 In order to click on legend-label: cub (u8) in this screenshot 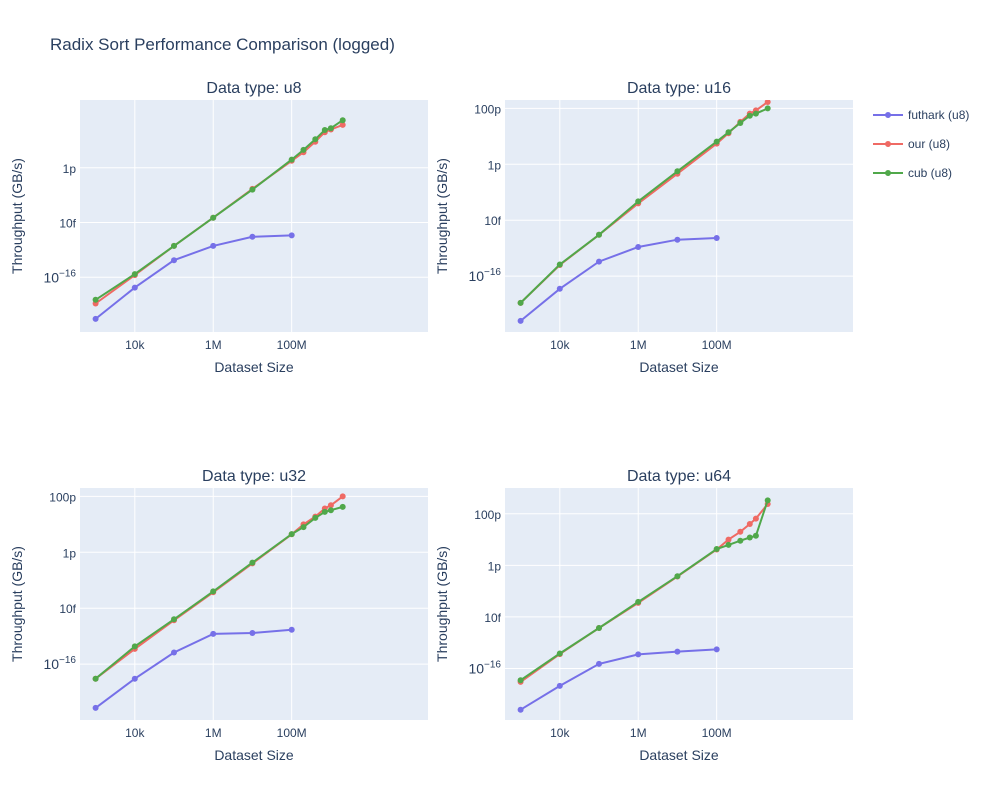, I will do `click(930, 173)`.